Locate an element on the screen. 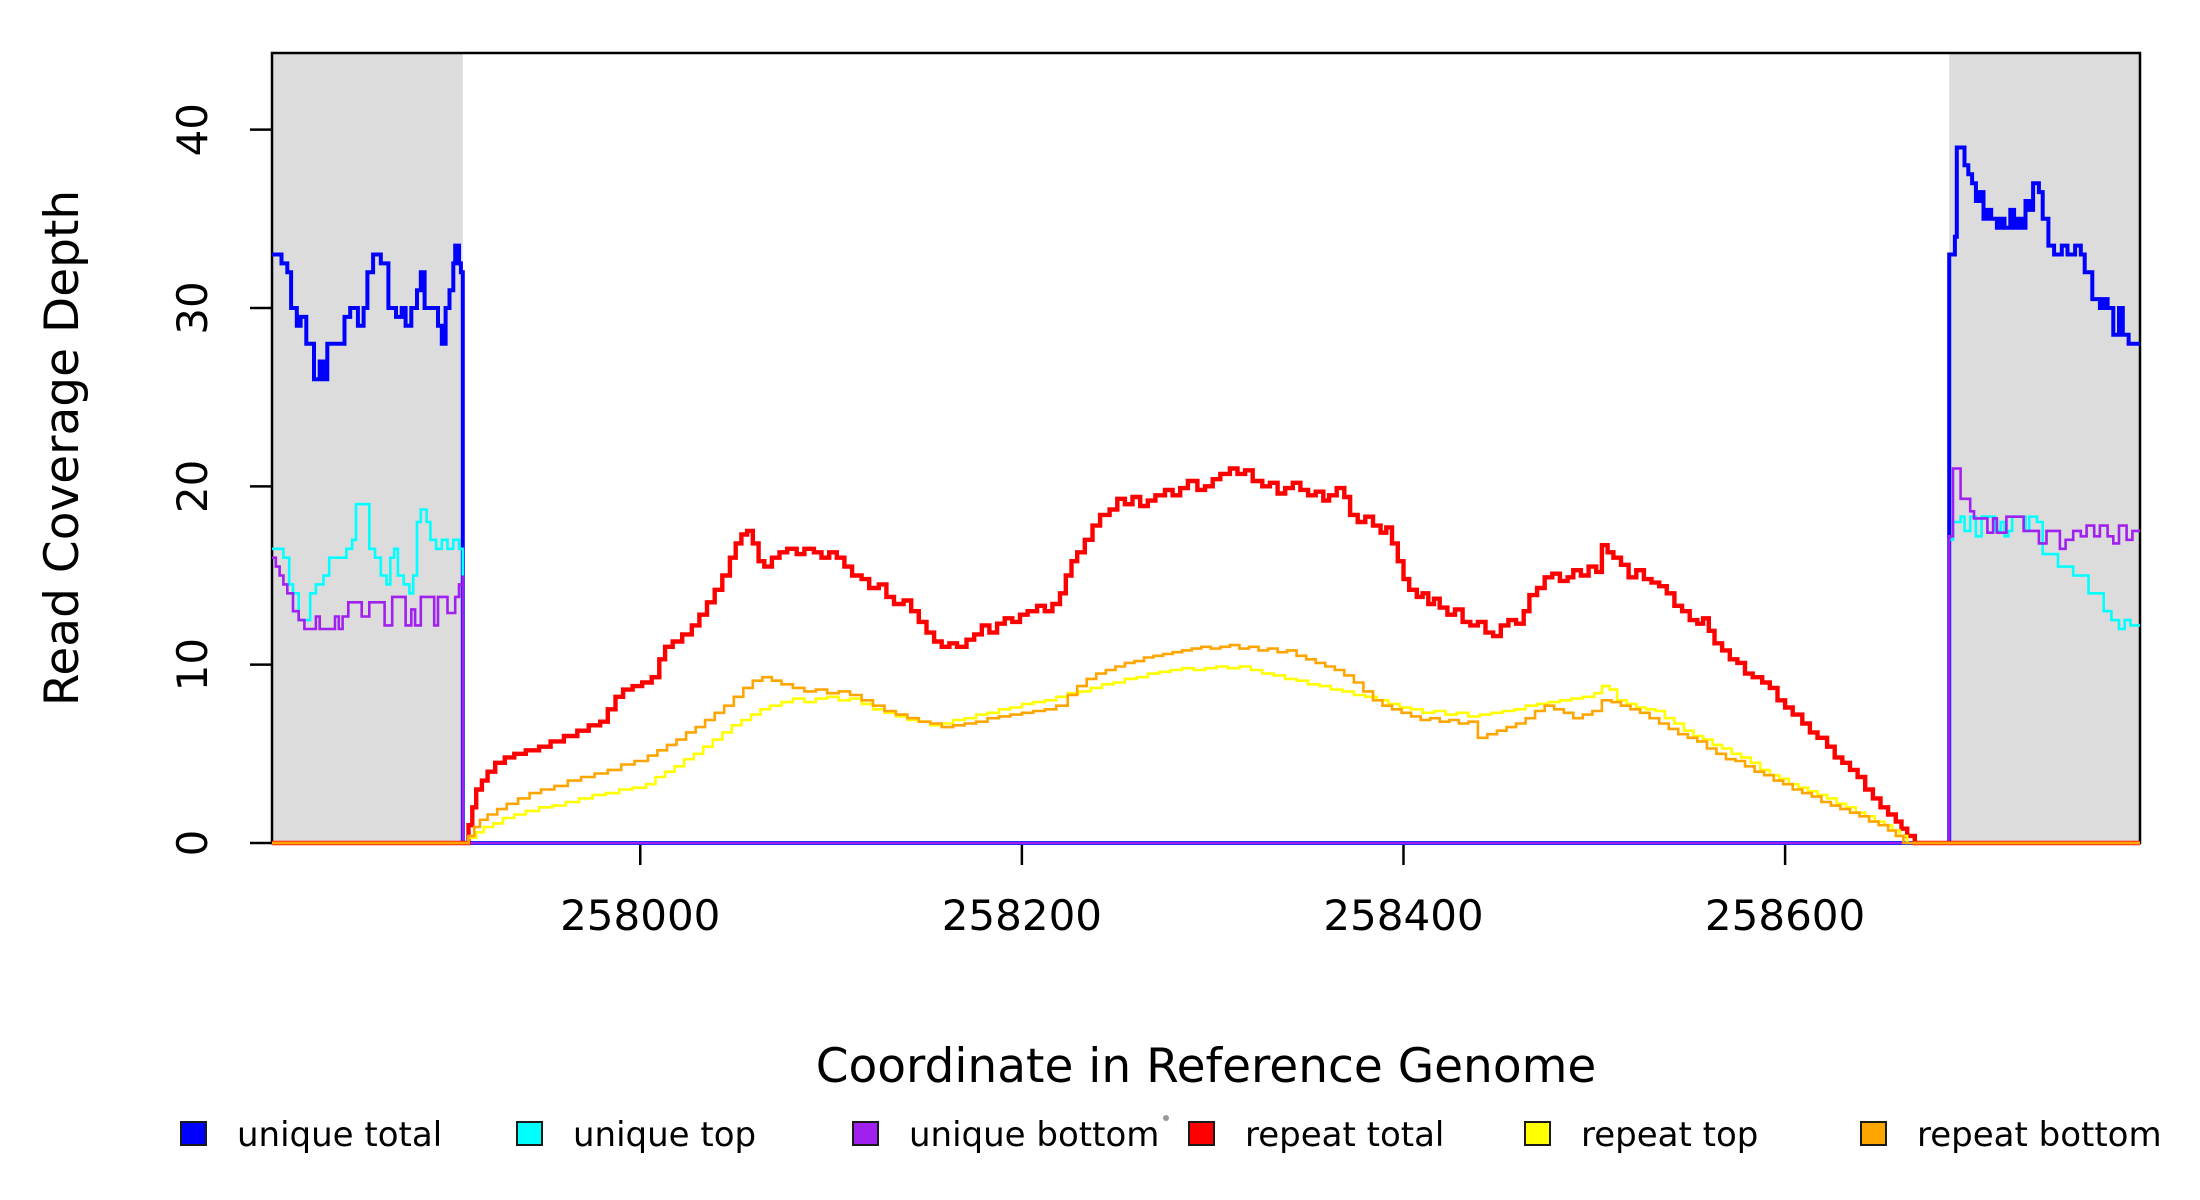 The image size is (2200, 1200). legend-item-unique-top: unique top is located at coordinates (636, 1135).